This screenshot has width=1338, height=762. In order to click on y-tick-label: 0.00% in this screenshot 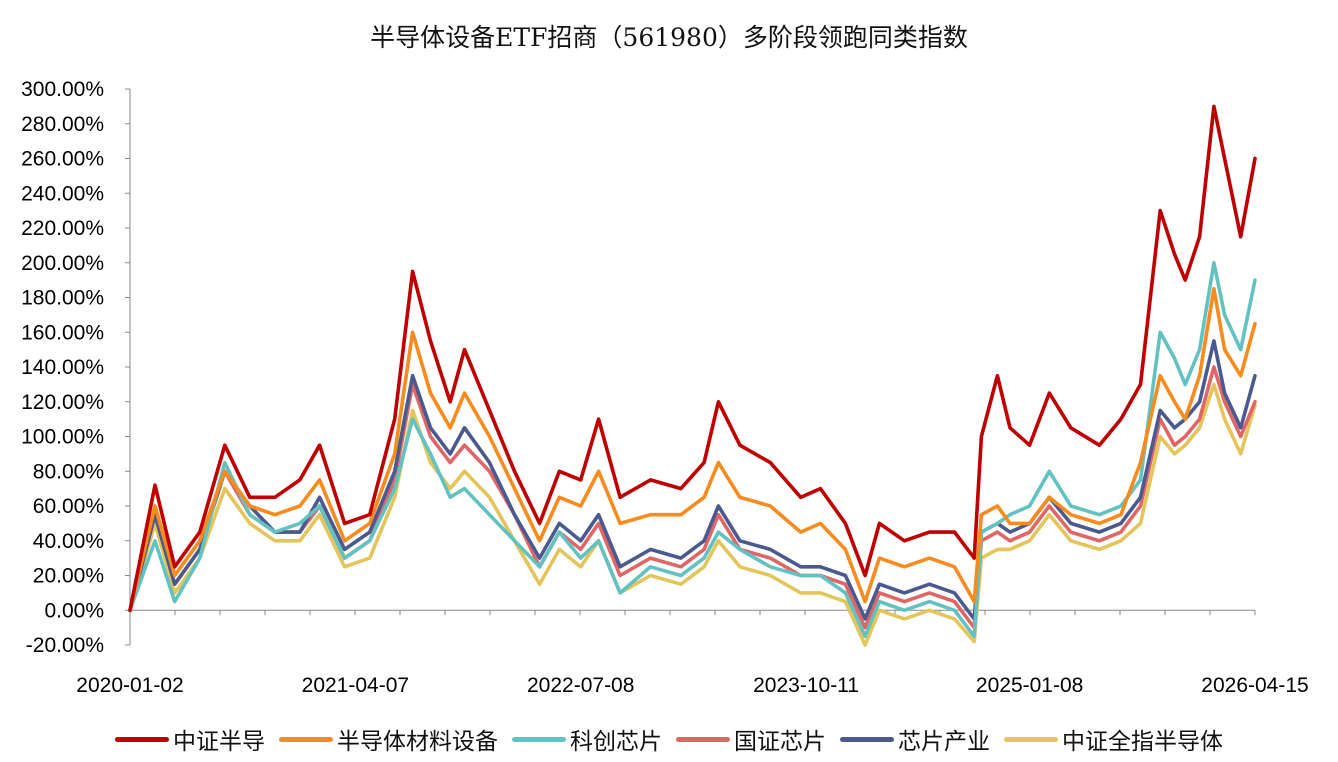, I will do `click(74, 610)`.